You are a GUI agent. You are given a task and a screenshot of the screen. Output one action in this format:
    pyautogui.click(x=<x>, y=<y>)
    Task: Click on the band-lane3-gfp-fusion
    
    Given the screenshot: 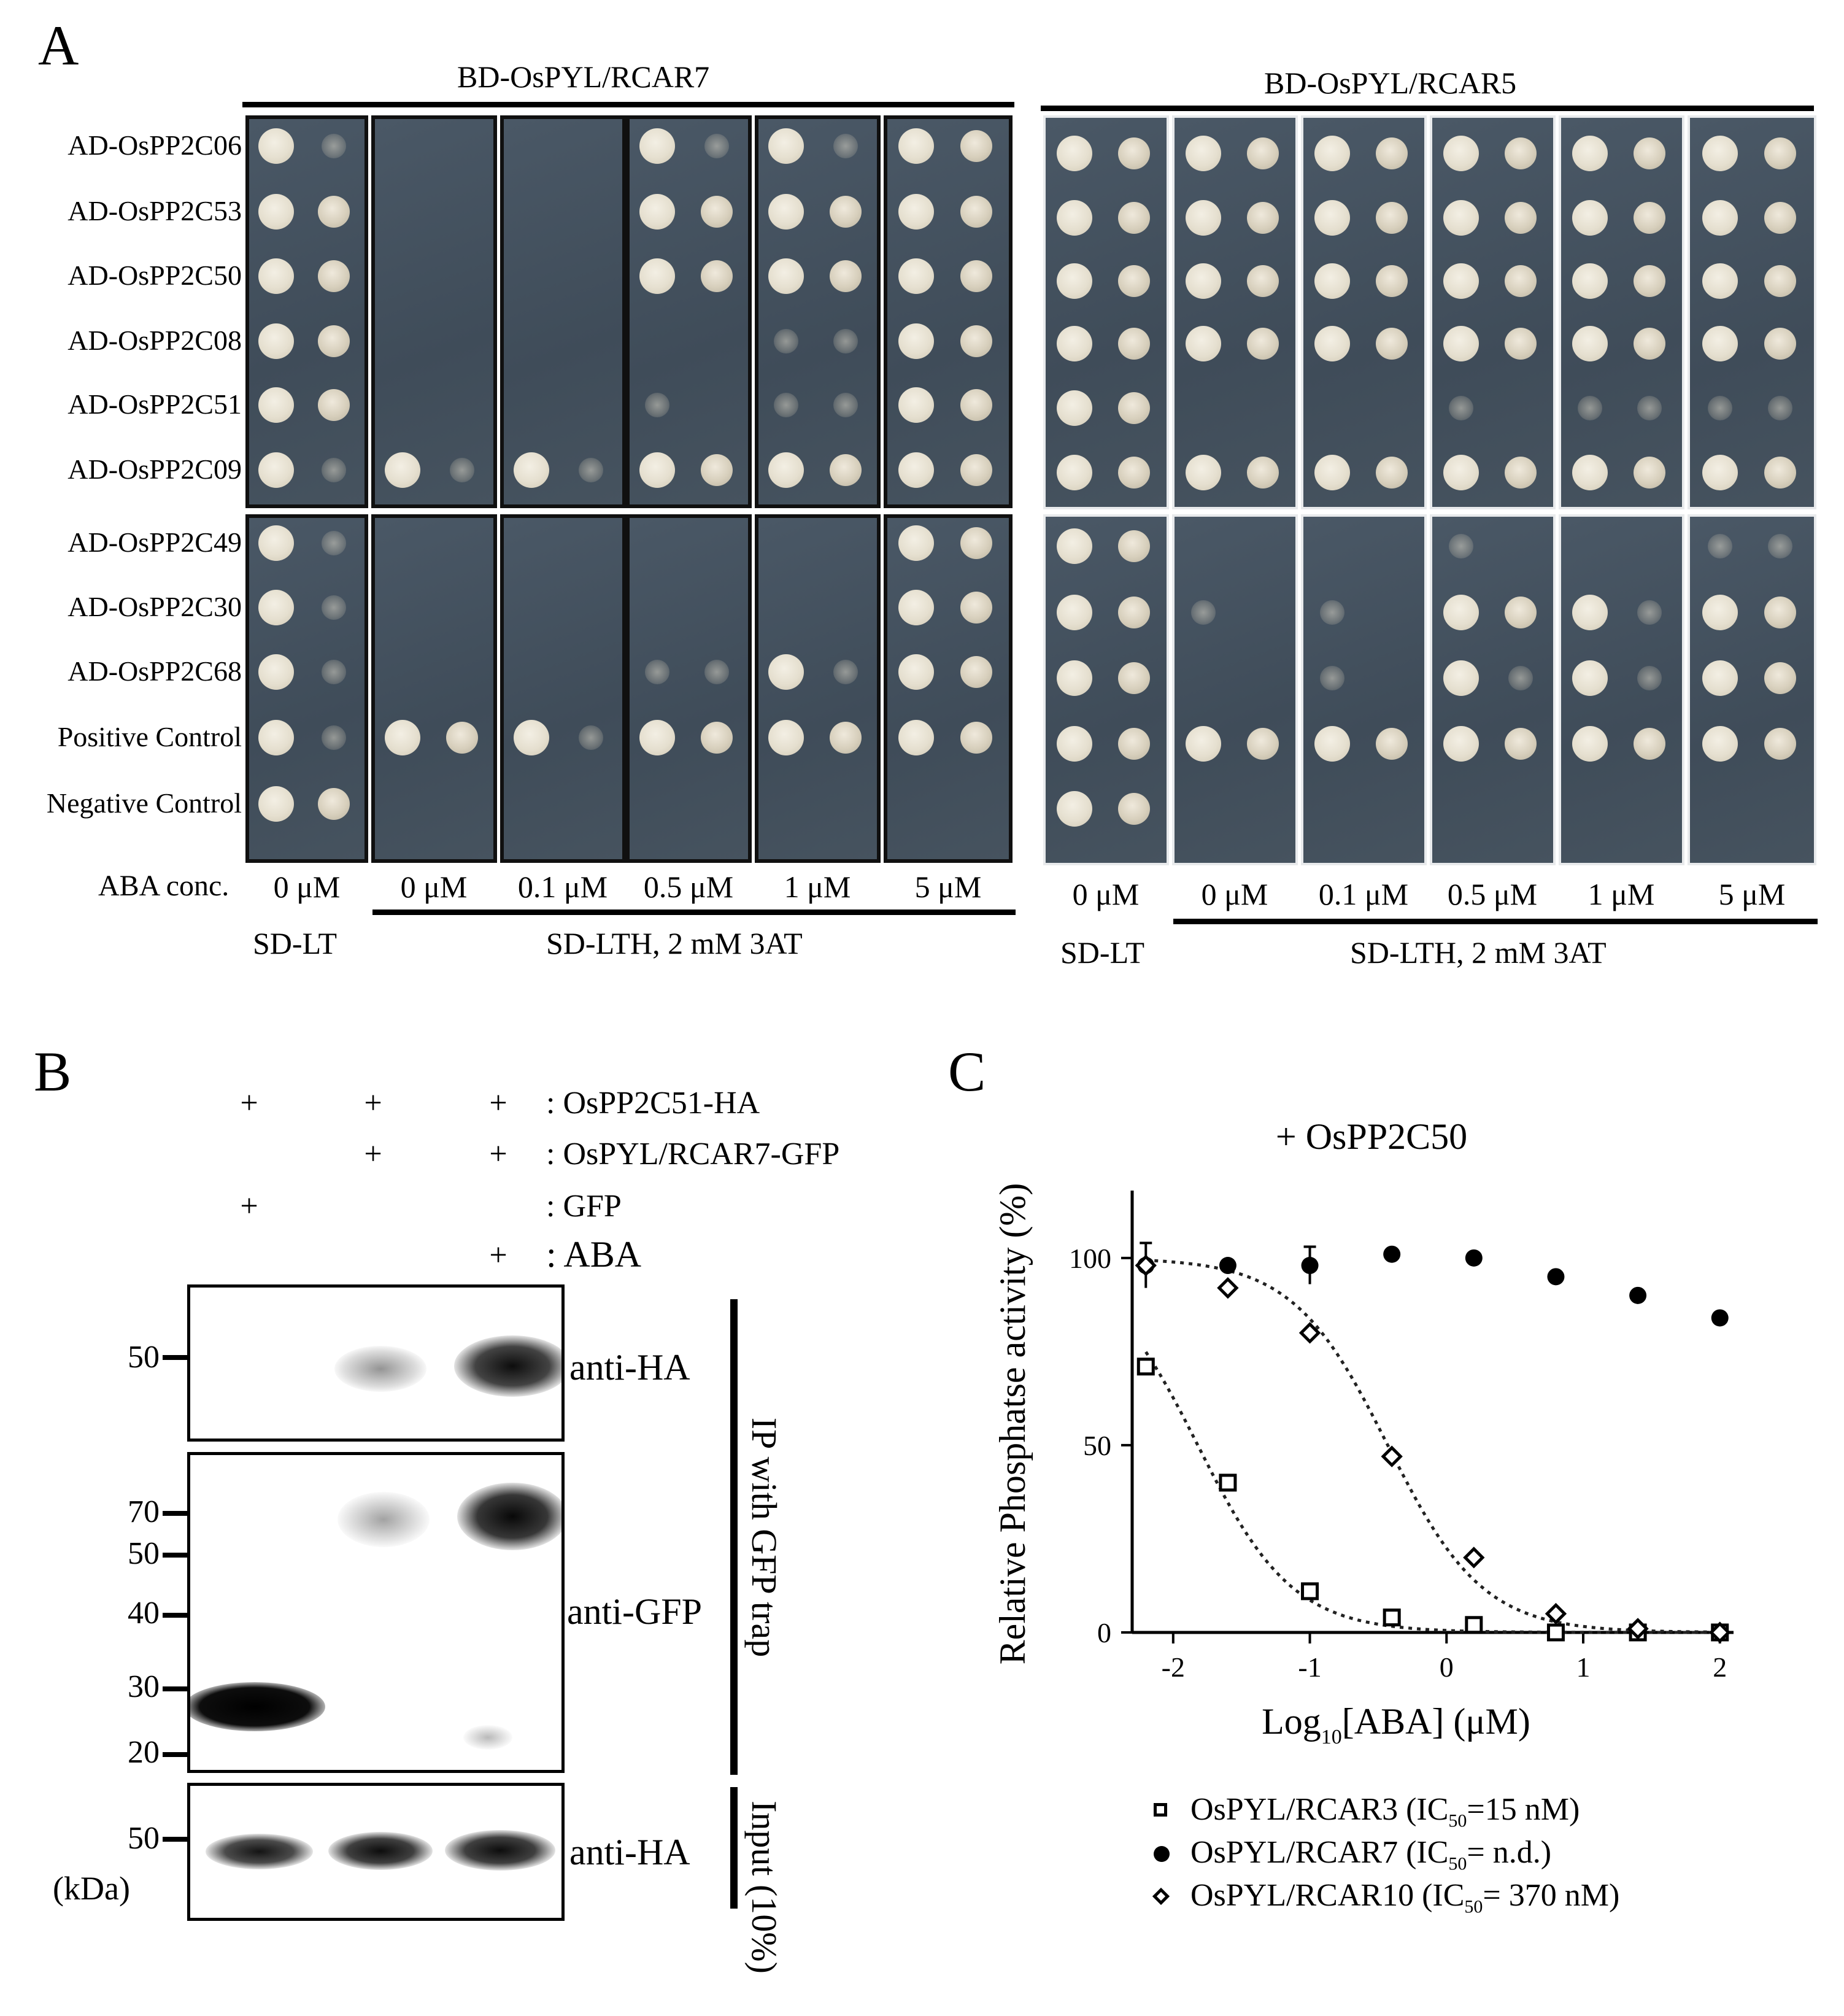 What is the action you would take?
    pyautogui.click(x=509, y=1516)
    